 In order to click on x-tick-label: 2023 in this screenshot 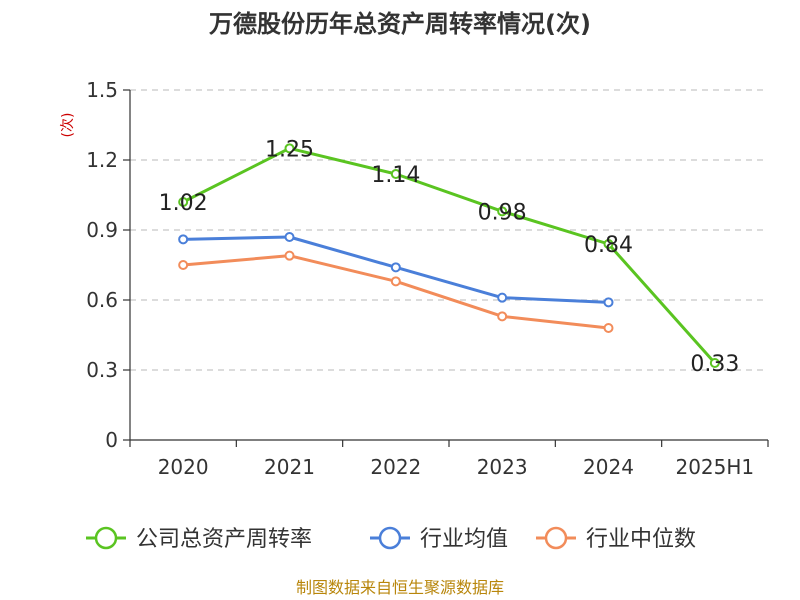, I will do `click(502, 467)`.